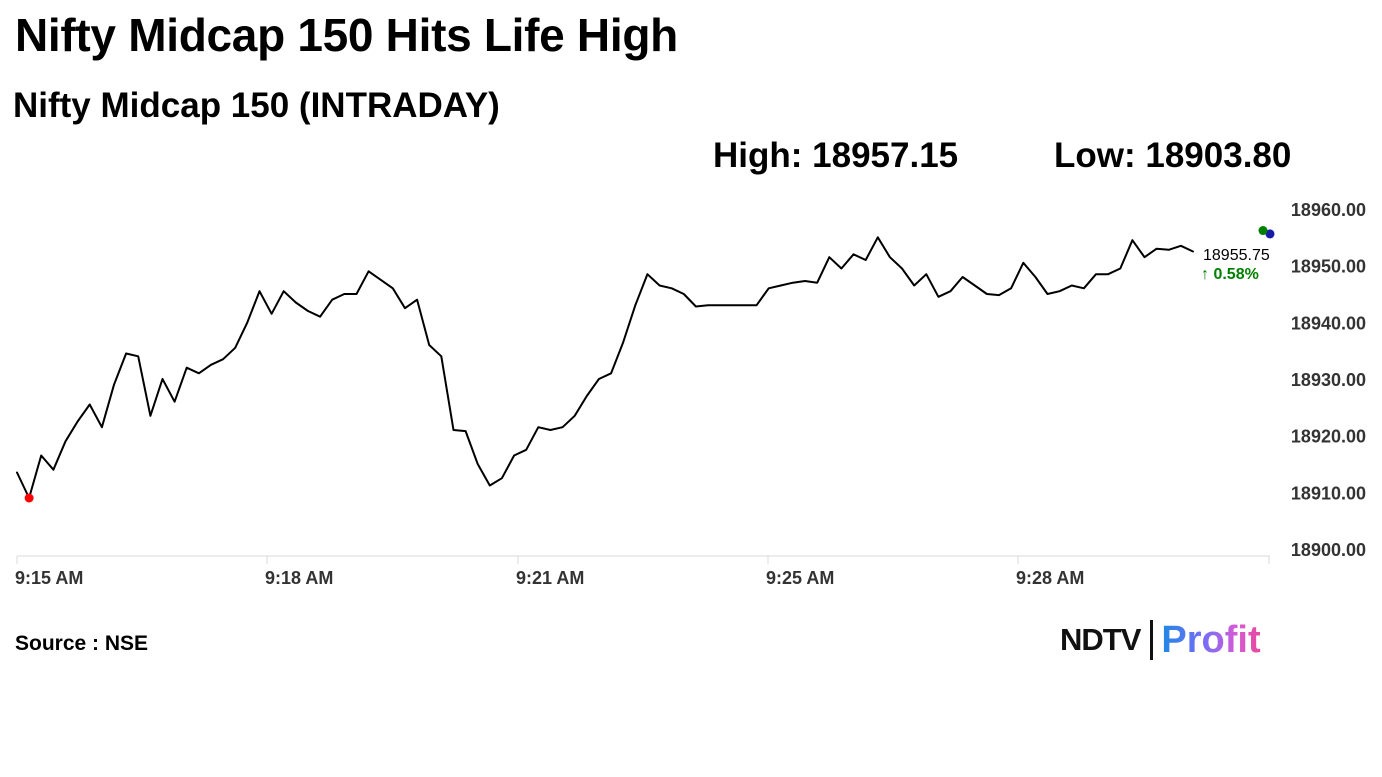  What do you see at coordinates (1100, 639) in the screenshot?
I see `logo-ndtv: NDTV` at bounding box center [1100, 639].